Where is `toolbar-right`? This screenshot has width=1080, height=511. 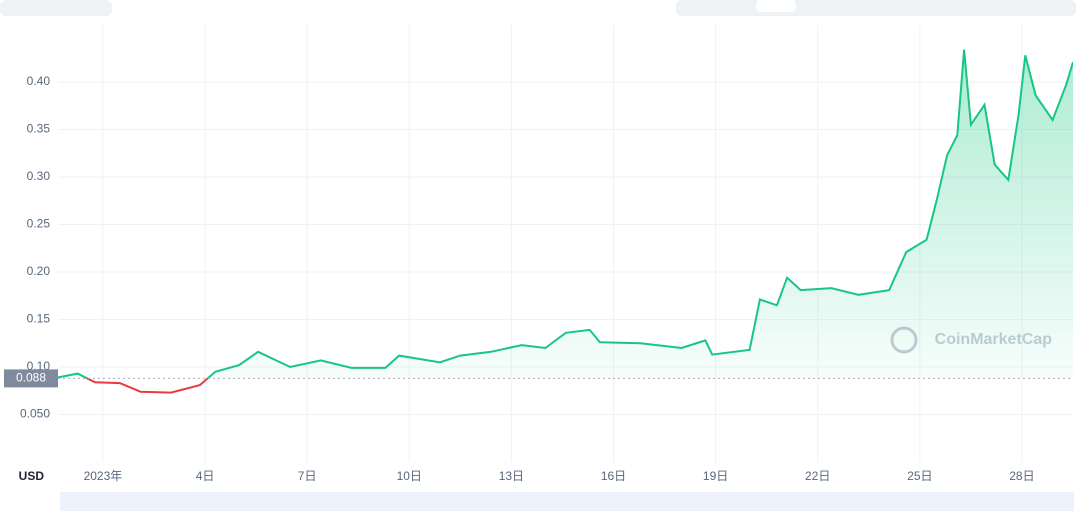 toolbar-right is located at coordinates (876, 8).